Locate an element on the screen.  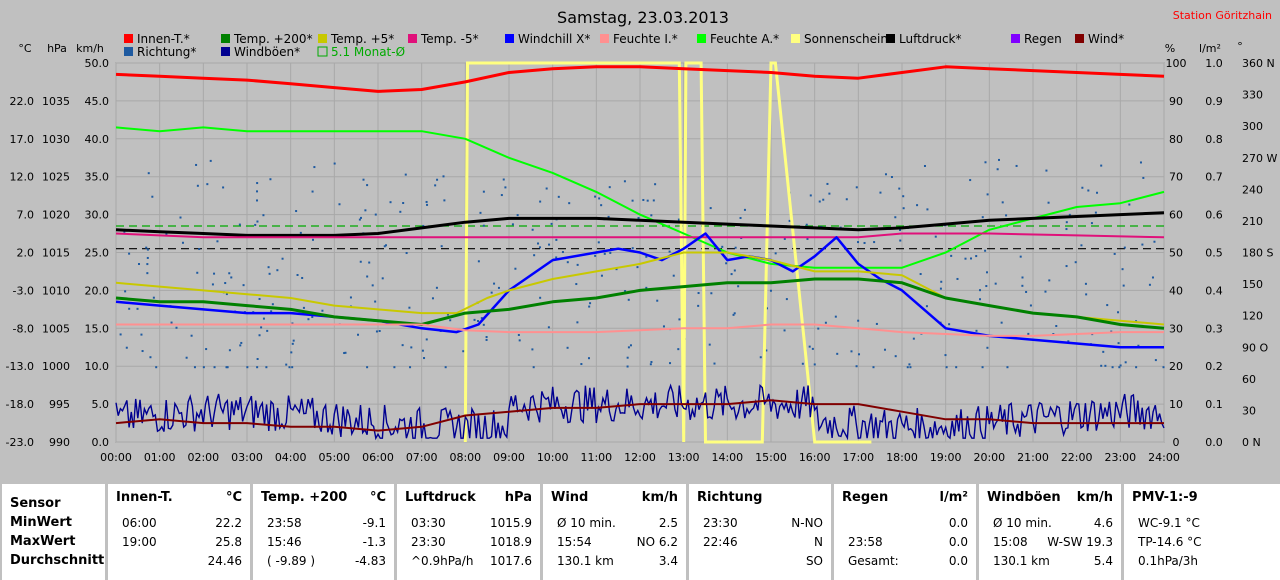
stats-cell-value: SO is located at coordinates (814, 561).